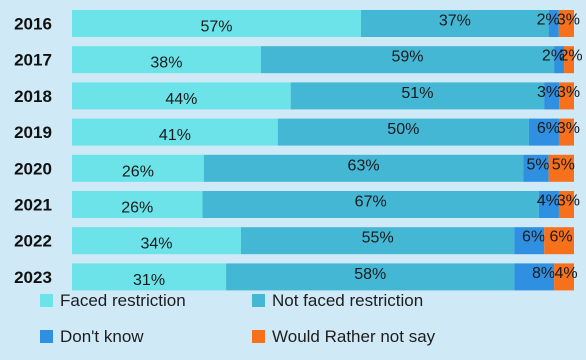  I want to click on legend-item: Faced restriction, so click(113, 300).